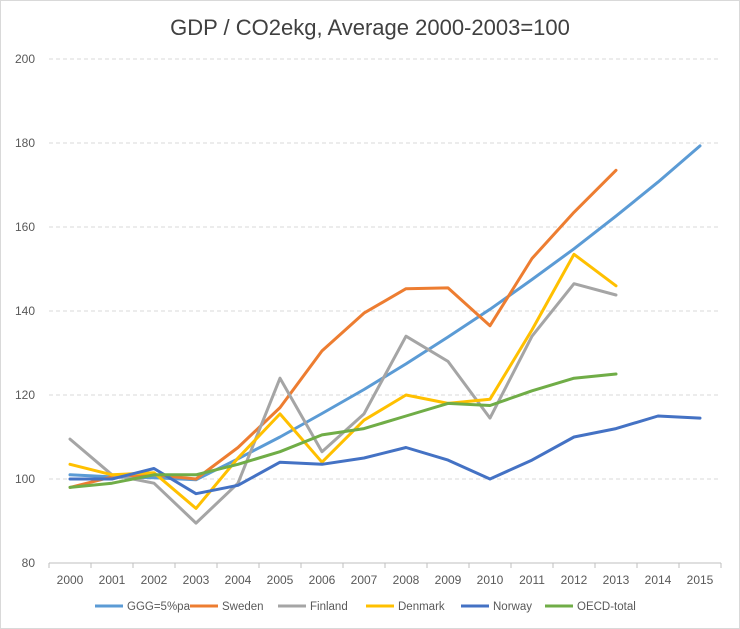 This screenshot has height=629, width=740. Describe the element at coordinates (196, 580) in the screenshot. I see `x-tick-label: 2003` at that location.